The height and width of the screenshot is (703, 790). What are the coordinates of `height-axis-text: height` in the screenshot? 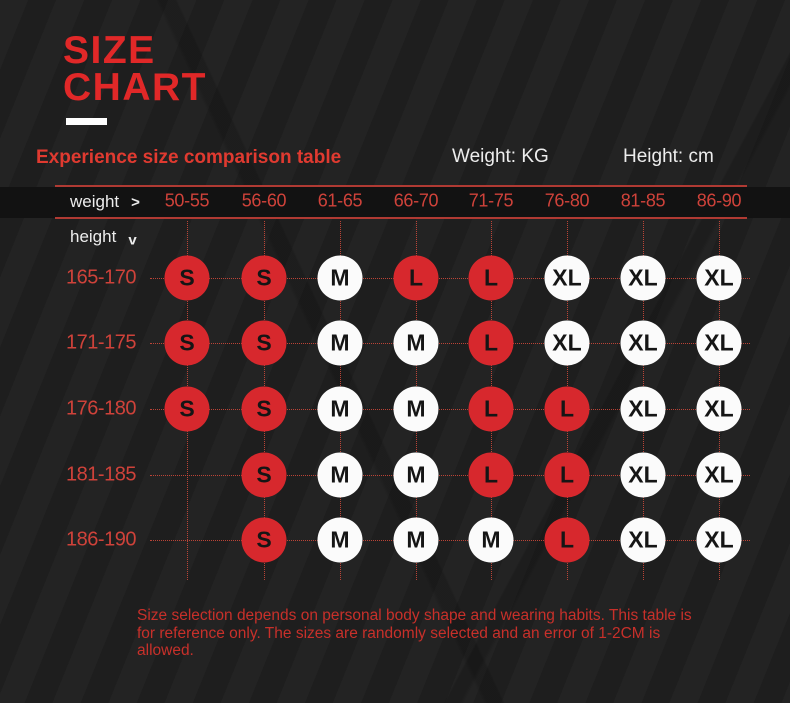 It's located at (93, 236).